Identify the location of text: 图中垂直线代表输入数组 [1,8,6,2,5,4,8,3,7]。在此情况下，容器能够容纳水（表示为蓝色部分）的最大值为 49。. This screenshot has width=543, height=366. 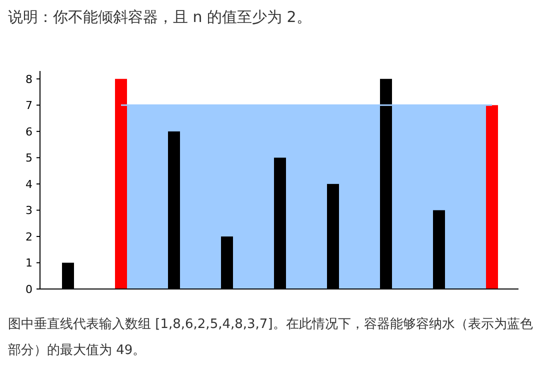
(271, 338).